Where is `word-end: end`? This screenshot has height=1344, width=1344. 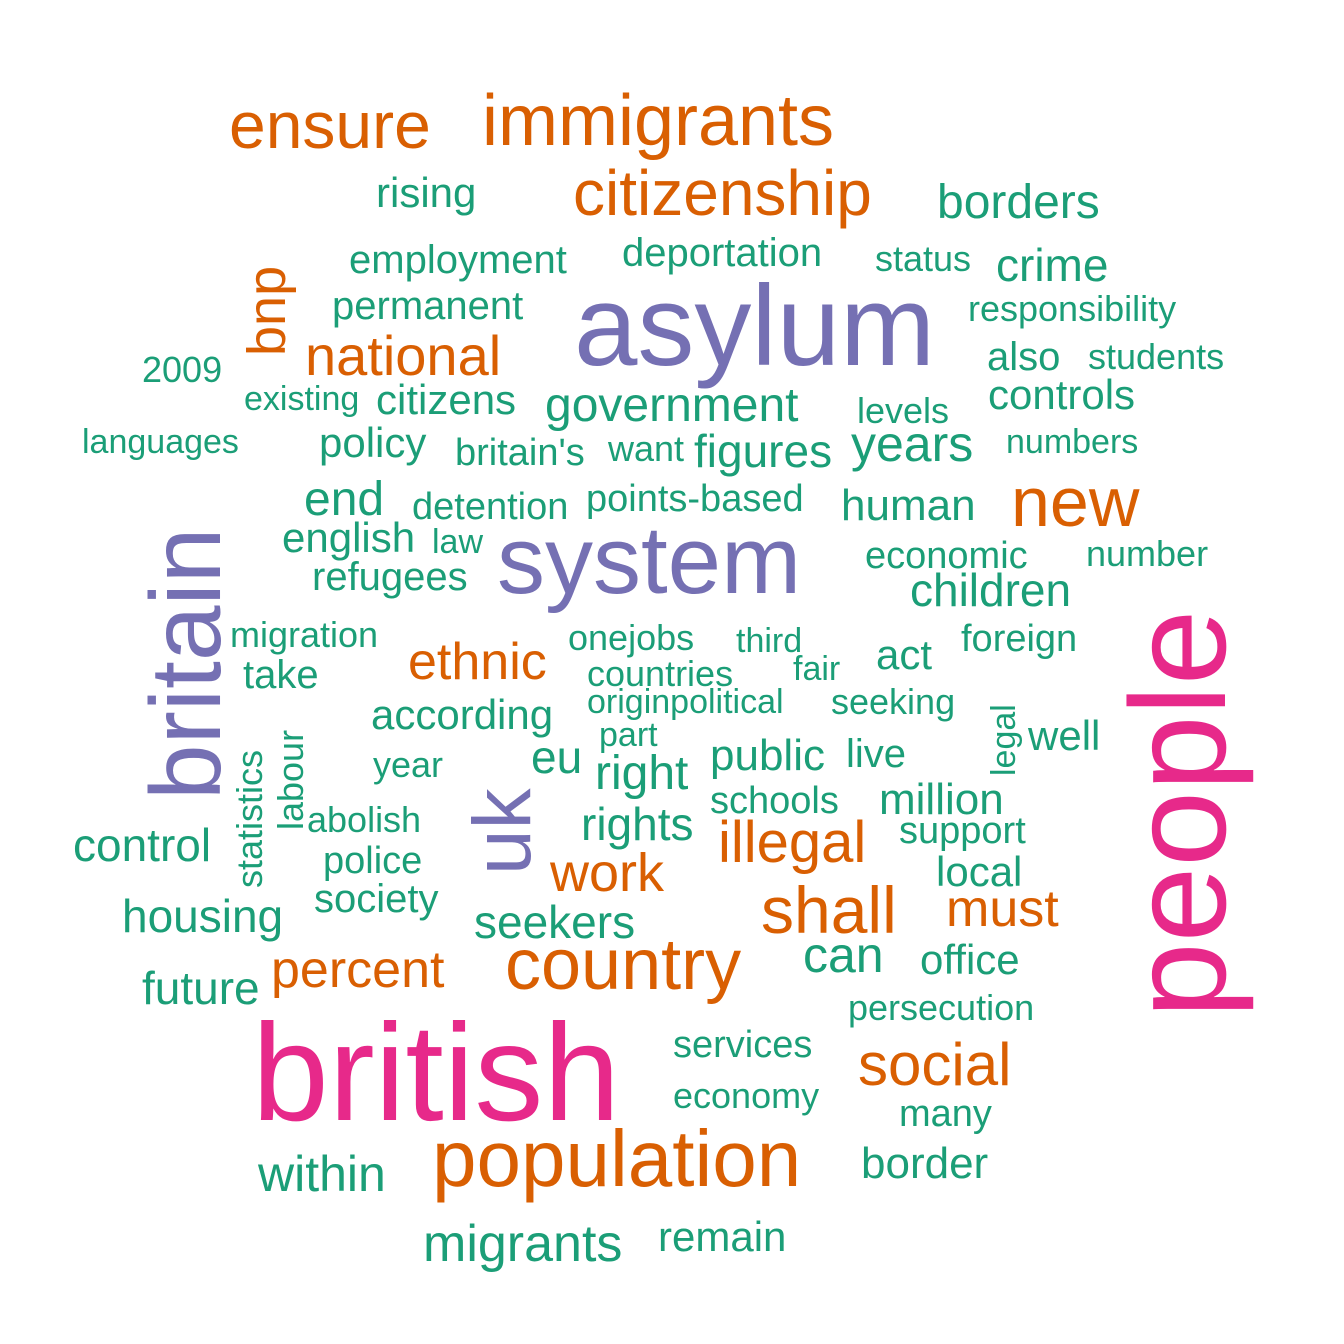 word-end: end is located at coordinates (344, 499).